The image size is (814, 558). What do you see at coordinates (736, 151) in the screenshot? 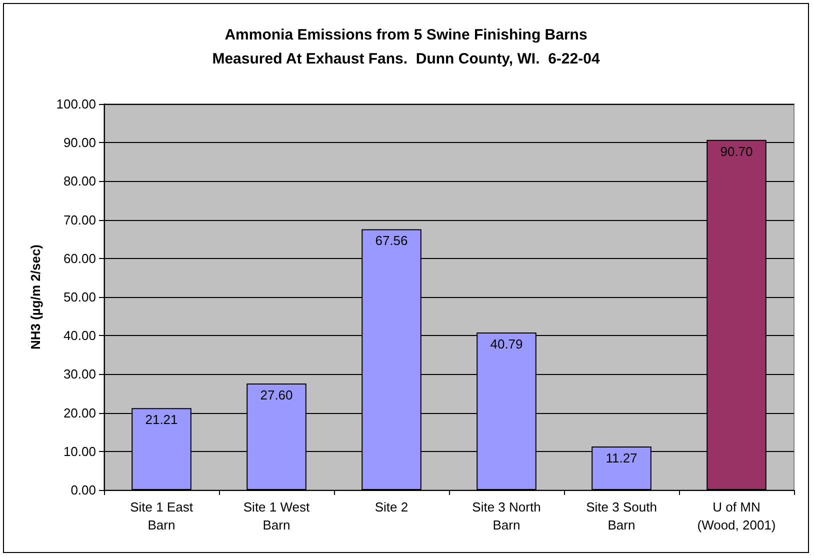
I see `data-label: 90.70` at bounding box center [736, 151].